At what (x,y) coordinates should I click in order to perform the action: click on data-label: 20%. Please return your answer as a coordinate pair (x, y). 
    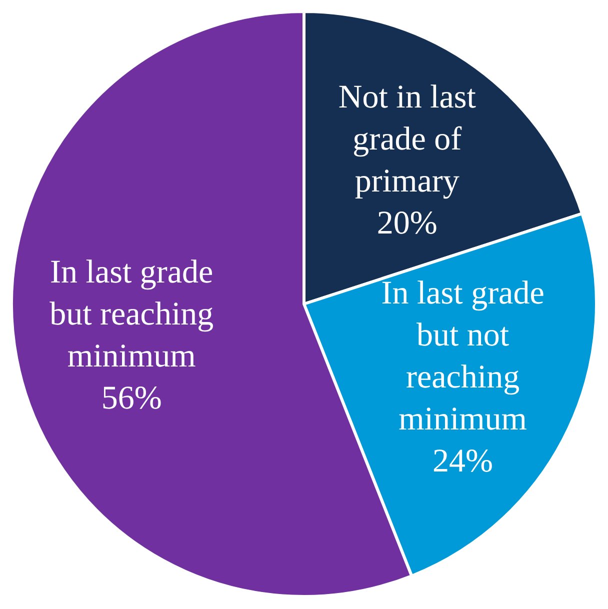
    Looking at the image, I should click on (407, 224).